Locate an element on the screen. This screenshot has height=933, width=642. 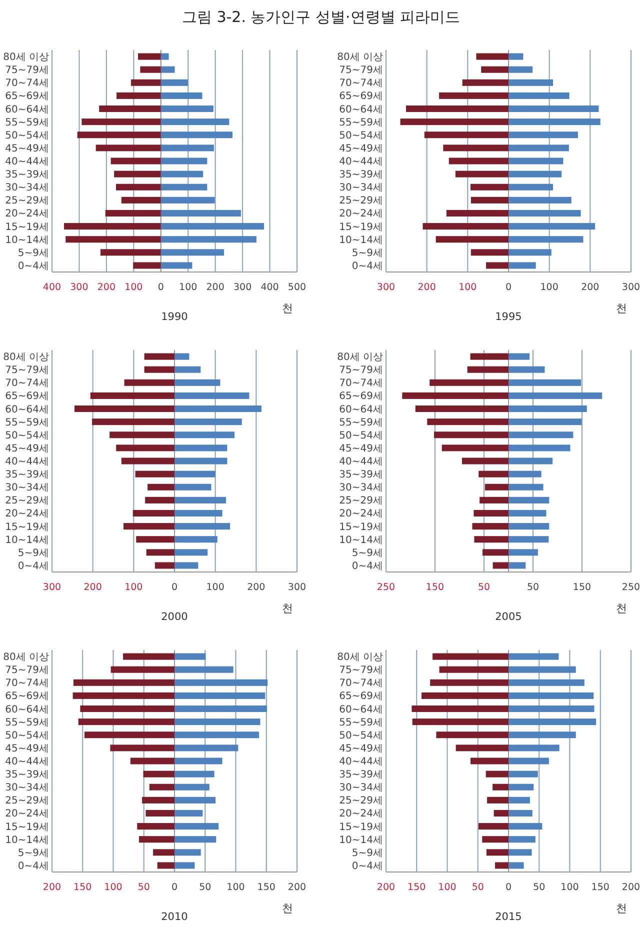
x-tick-label: 400 is located at coordinates (269, 287).